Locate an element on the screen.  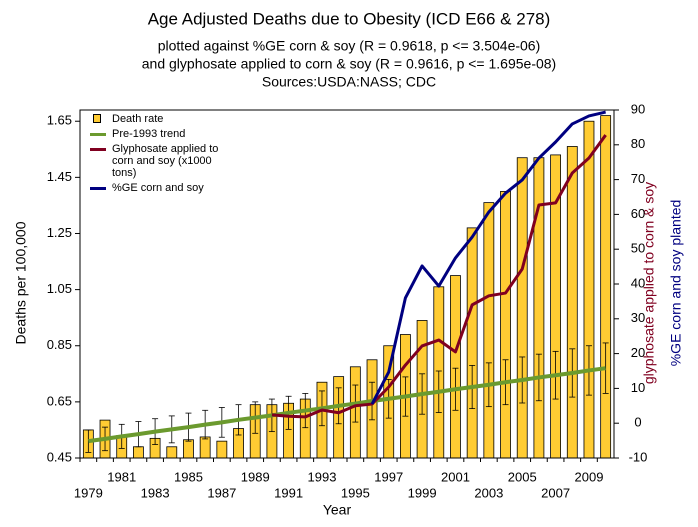
line is located at coordinates (347, 405).